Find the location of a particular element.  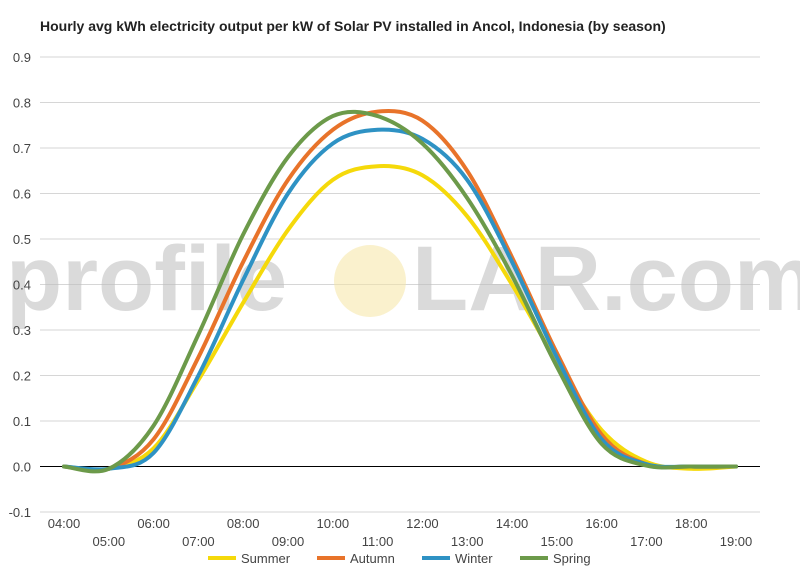

y-tick-label: 0.4 is located at coordinates (22, 285).